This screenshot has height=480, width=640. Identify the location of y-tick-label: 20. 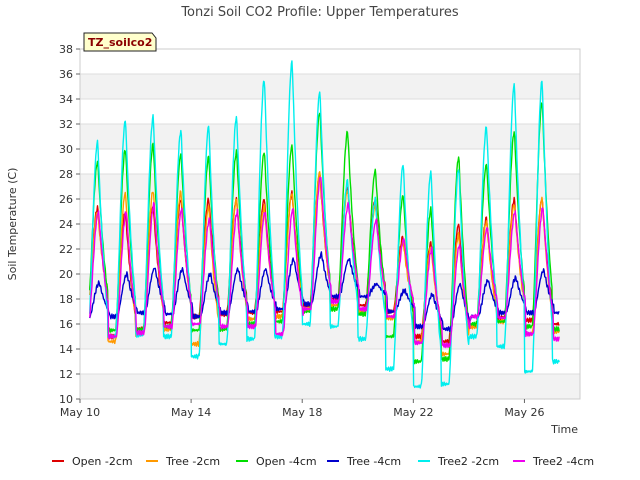
(66, 274).